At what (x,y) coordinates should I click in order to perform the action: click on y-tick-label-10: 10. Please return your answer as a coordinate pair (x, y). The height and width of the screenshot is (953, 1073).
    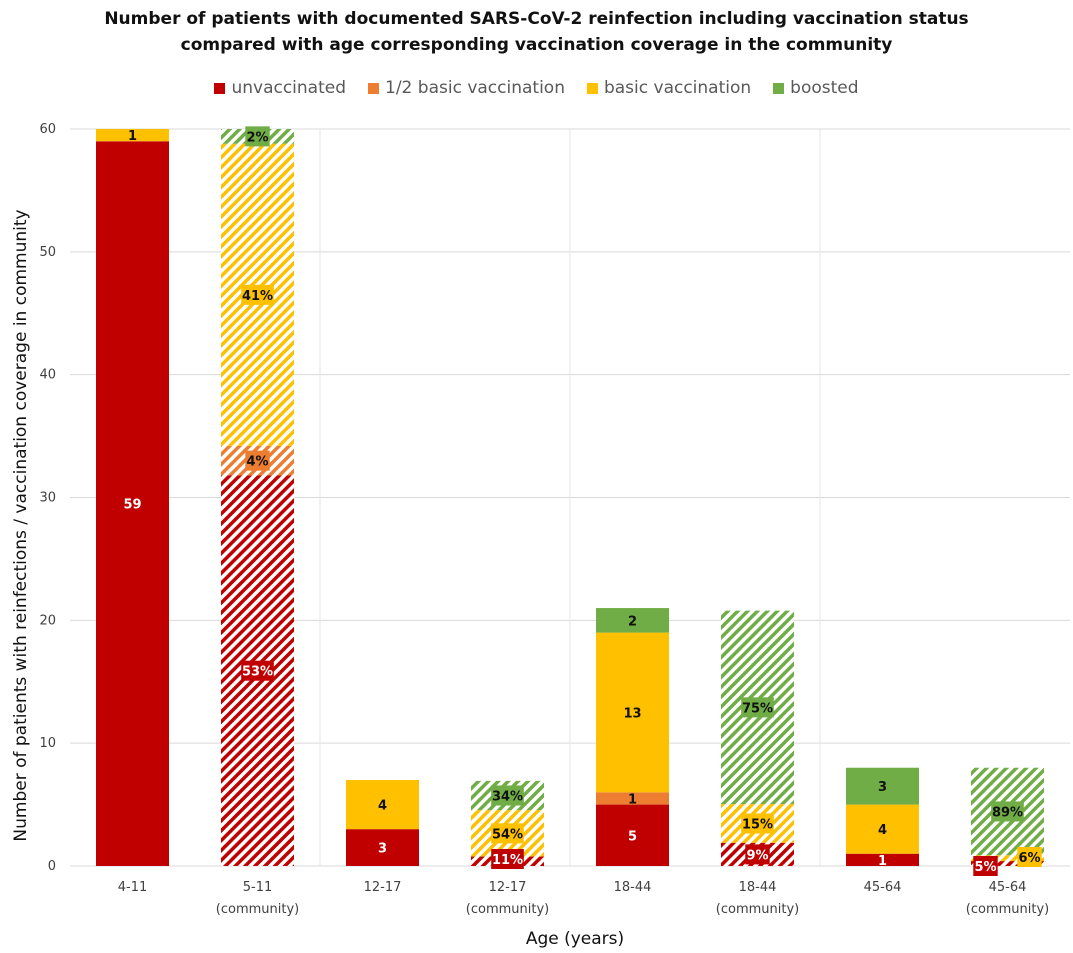
    Looking at the image, I should click on (47, 743).